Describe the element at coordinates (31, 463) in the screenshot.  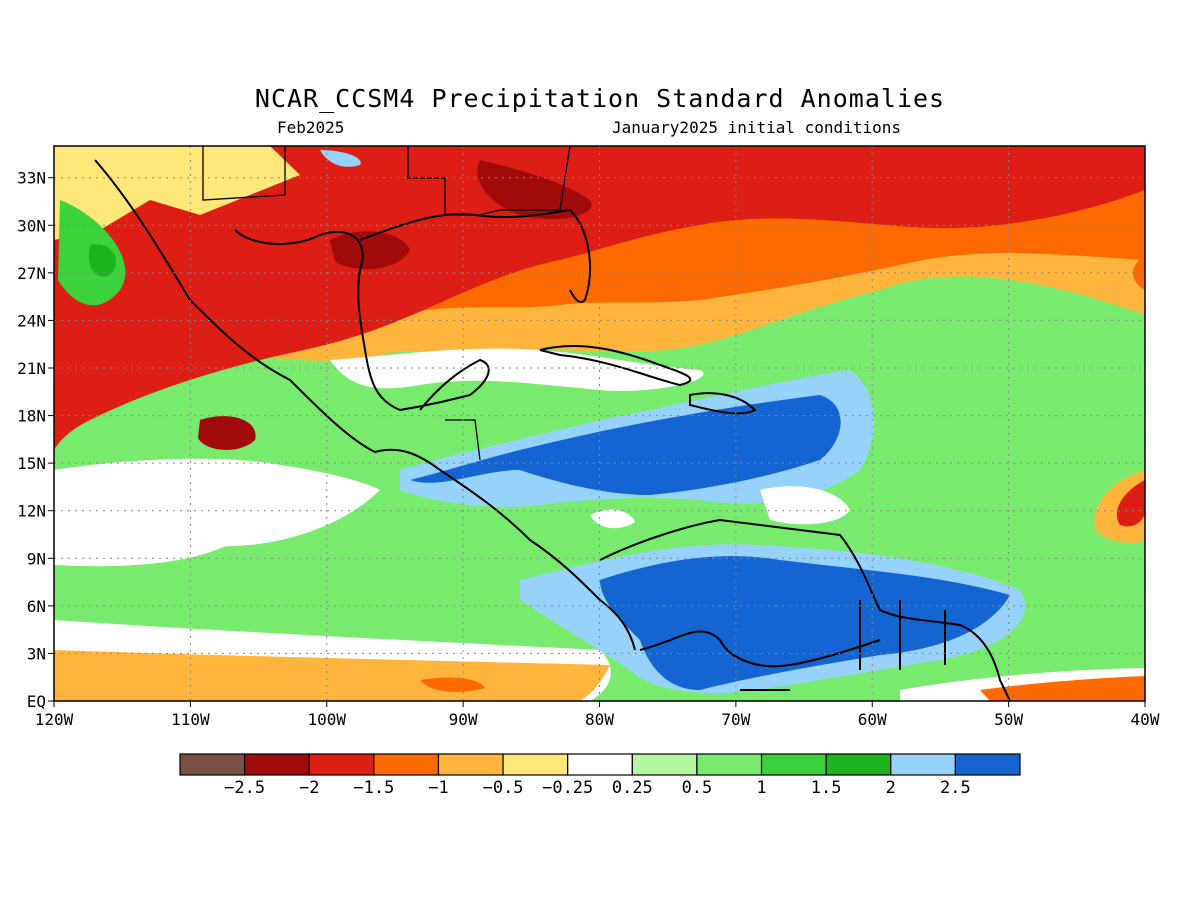
I see `y-tick-label: 15N` at that location.